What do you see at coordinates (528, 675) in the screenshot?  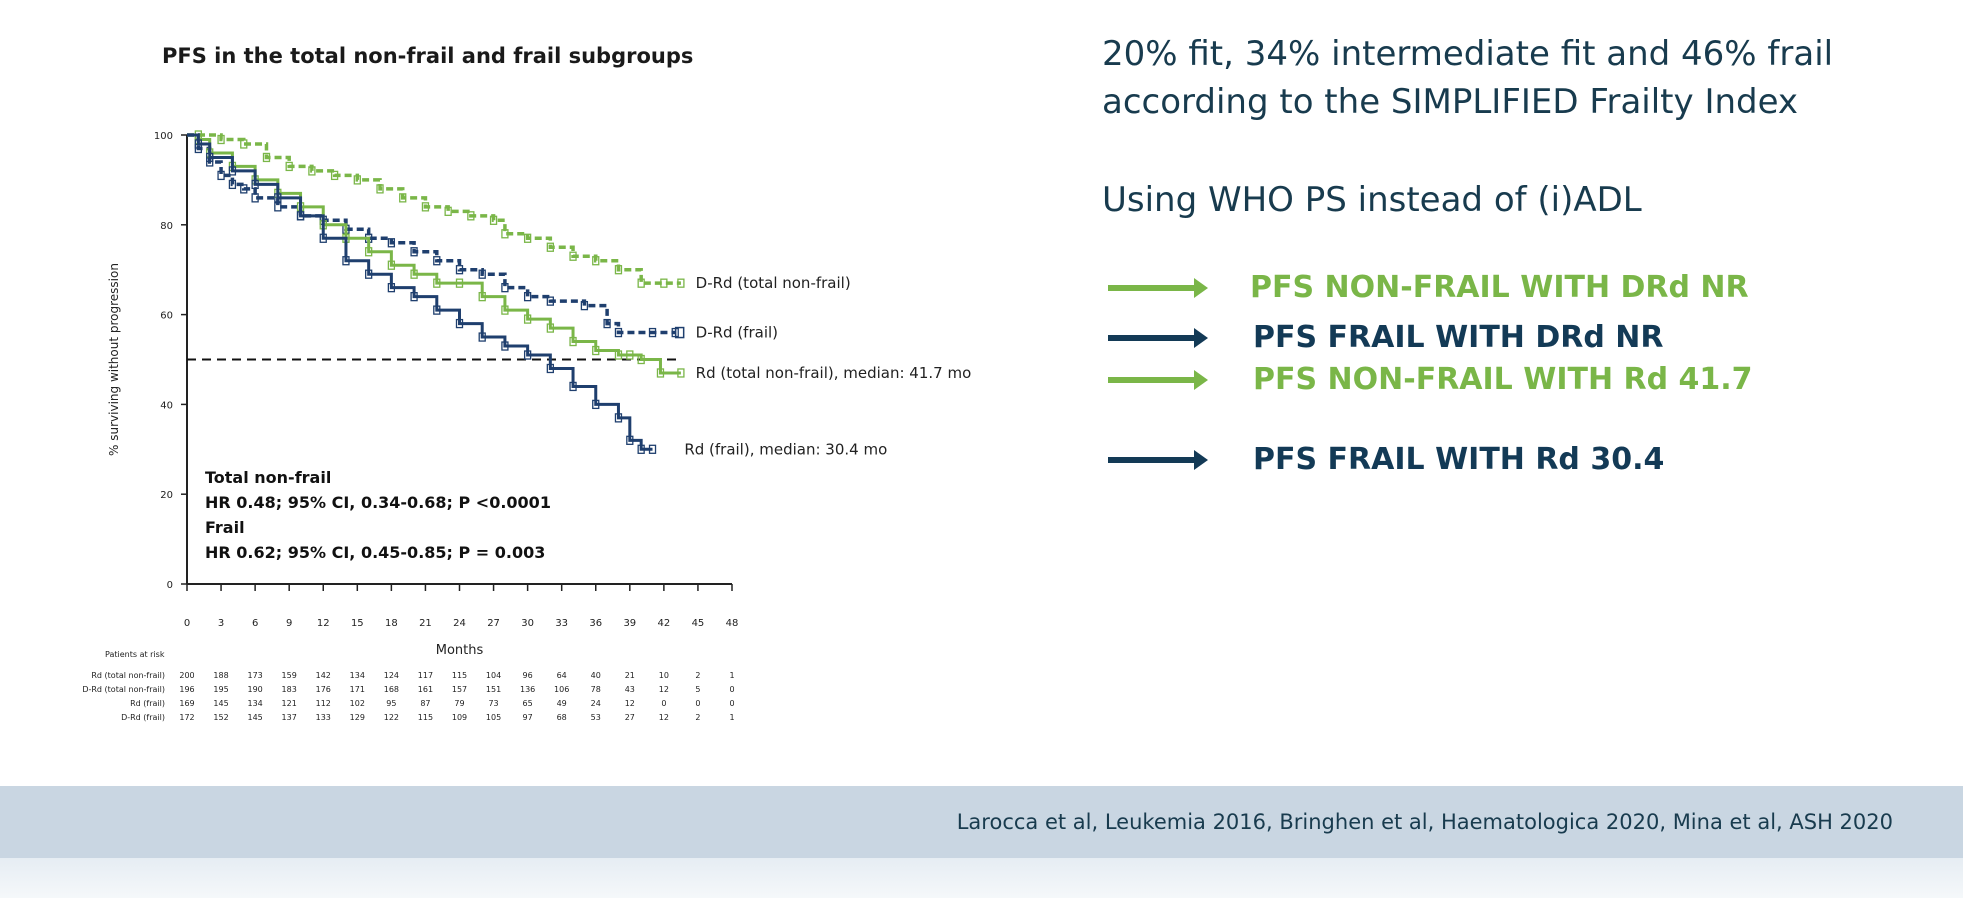 I see `risk-table-cell: 96` at bounding box center [528, 675].